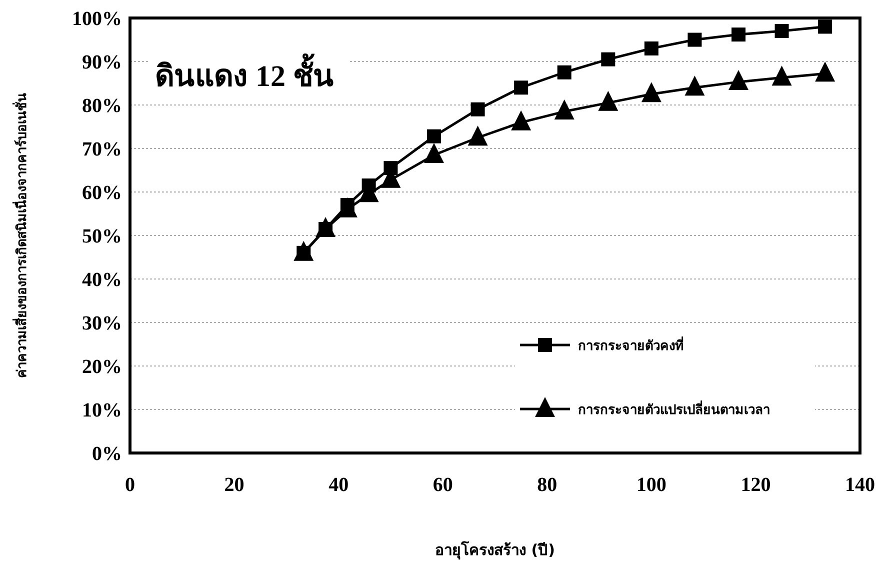 The image size is (891, 574). Describe the element at coordinates (102, 193) in the screenshot. I see `y-tick-label: 60%` at that location.